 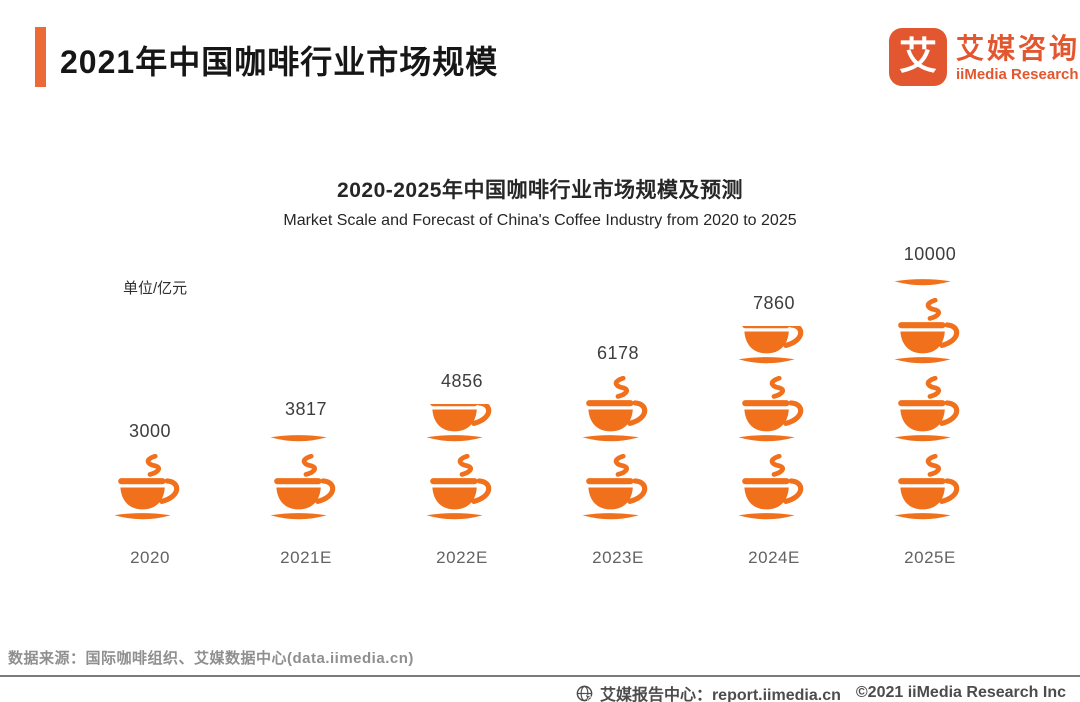 I want to click on logo-name-en: iiMedia Research, so click(x=1017, y=74).